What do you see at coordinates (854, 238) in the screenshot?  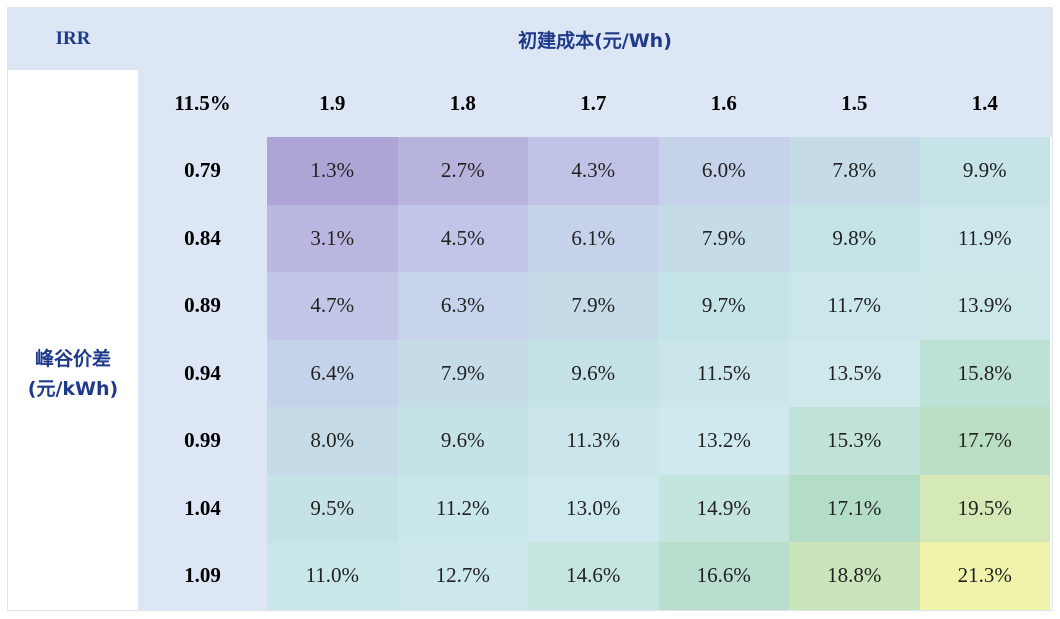 I see `heatmap-cell: 9.8%` at bounding box center [854, 238].